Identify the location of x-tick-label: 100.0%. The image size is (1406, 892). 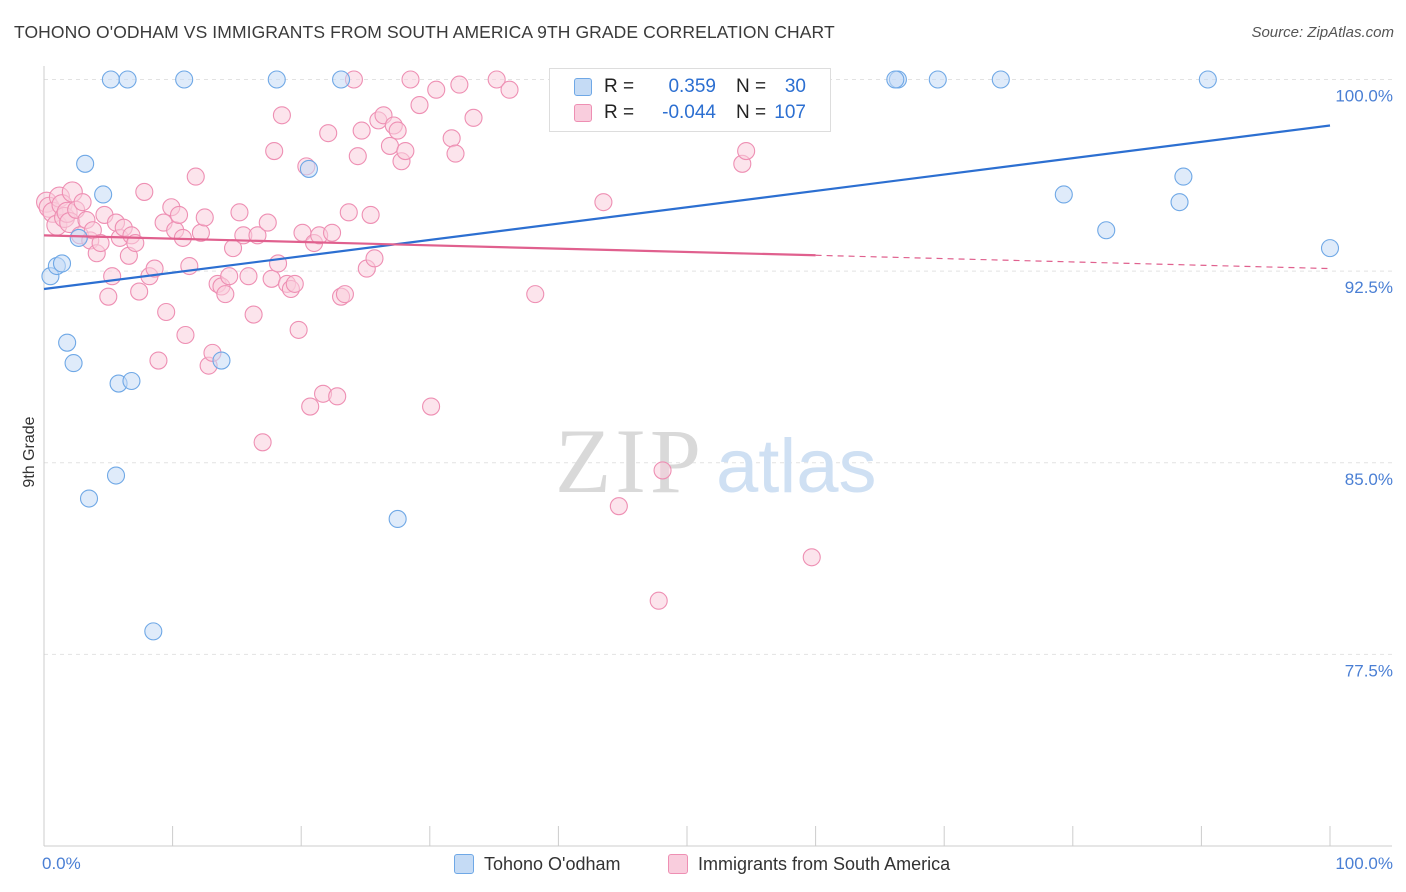
(1364, 863).